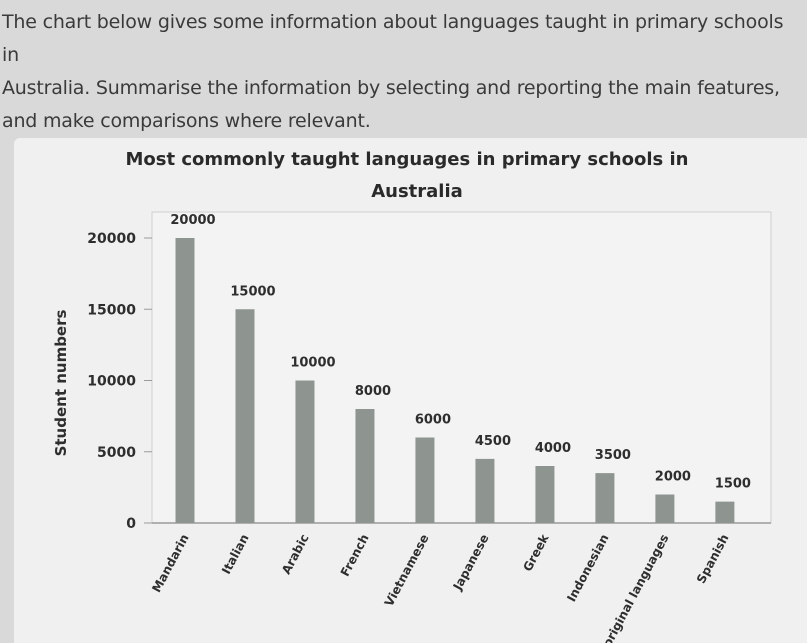 The image size is (807, 643). I want to click on data-label: 2000, so click(673, 477).